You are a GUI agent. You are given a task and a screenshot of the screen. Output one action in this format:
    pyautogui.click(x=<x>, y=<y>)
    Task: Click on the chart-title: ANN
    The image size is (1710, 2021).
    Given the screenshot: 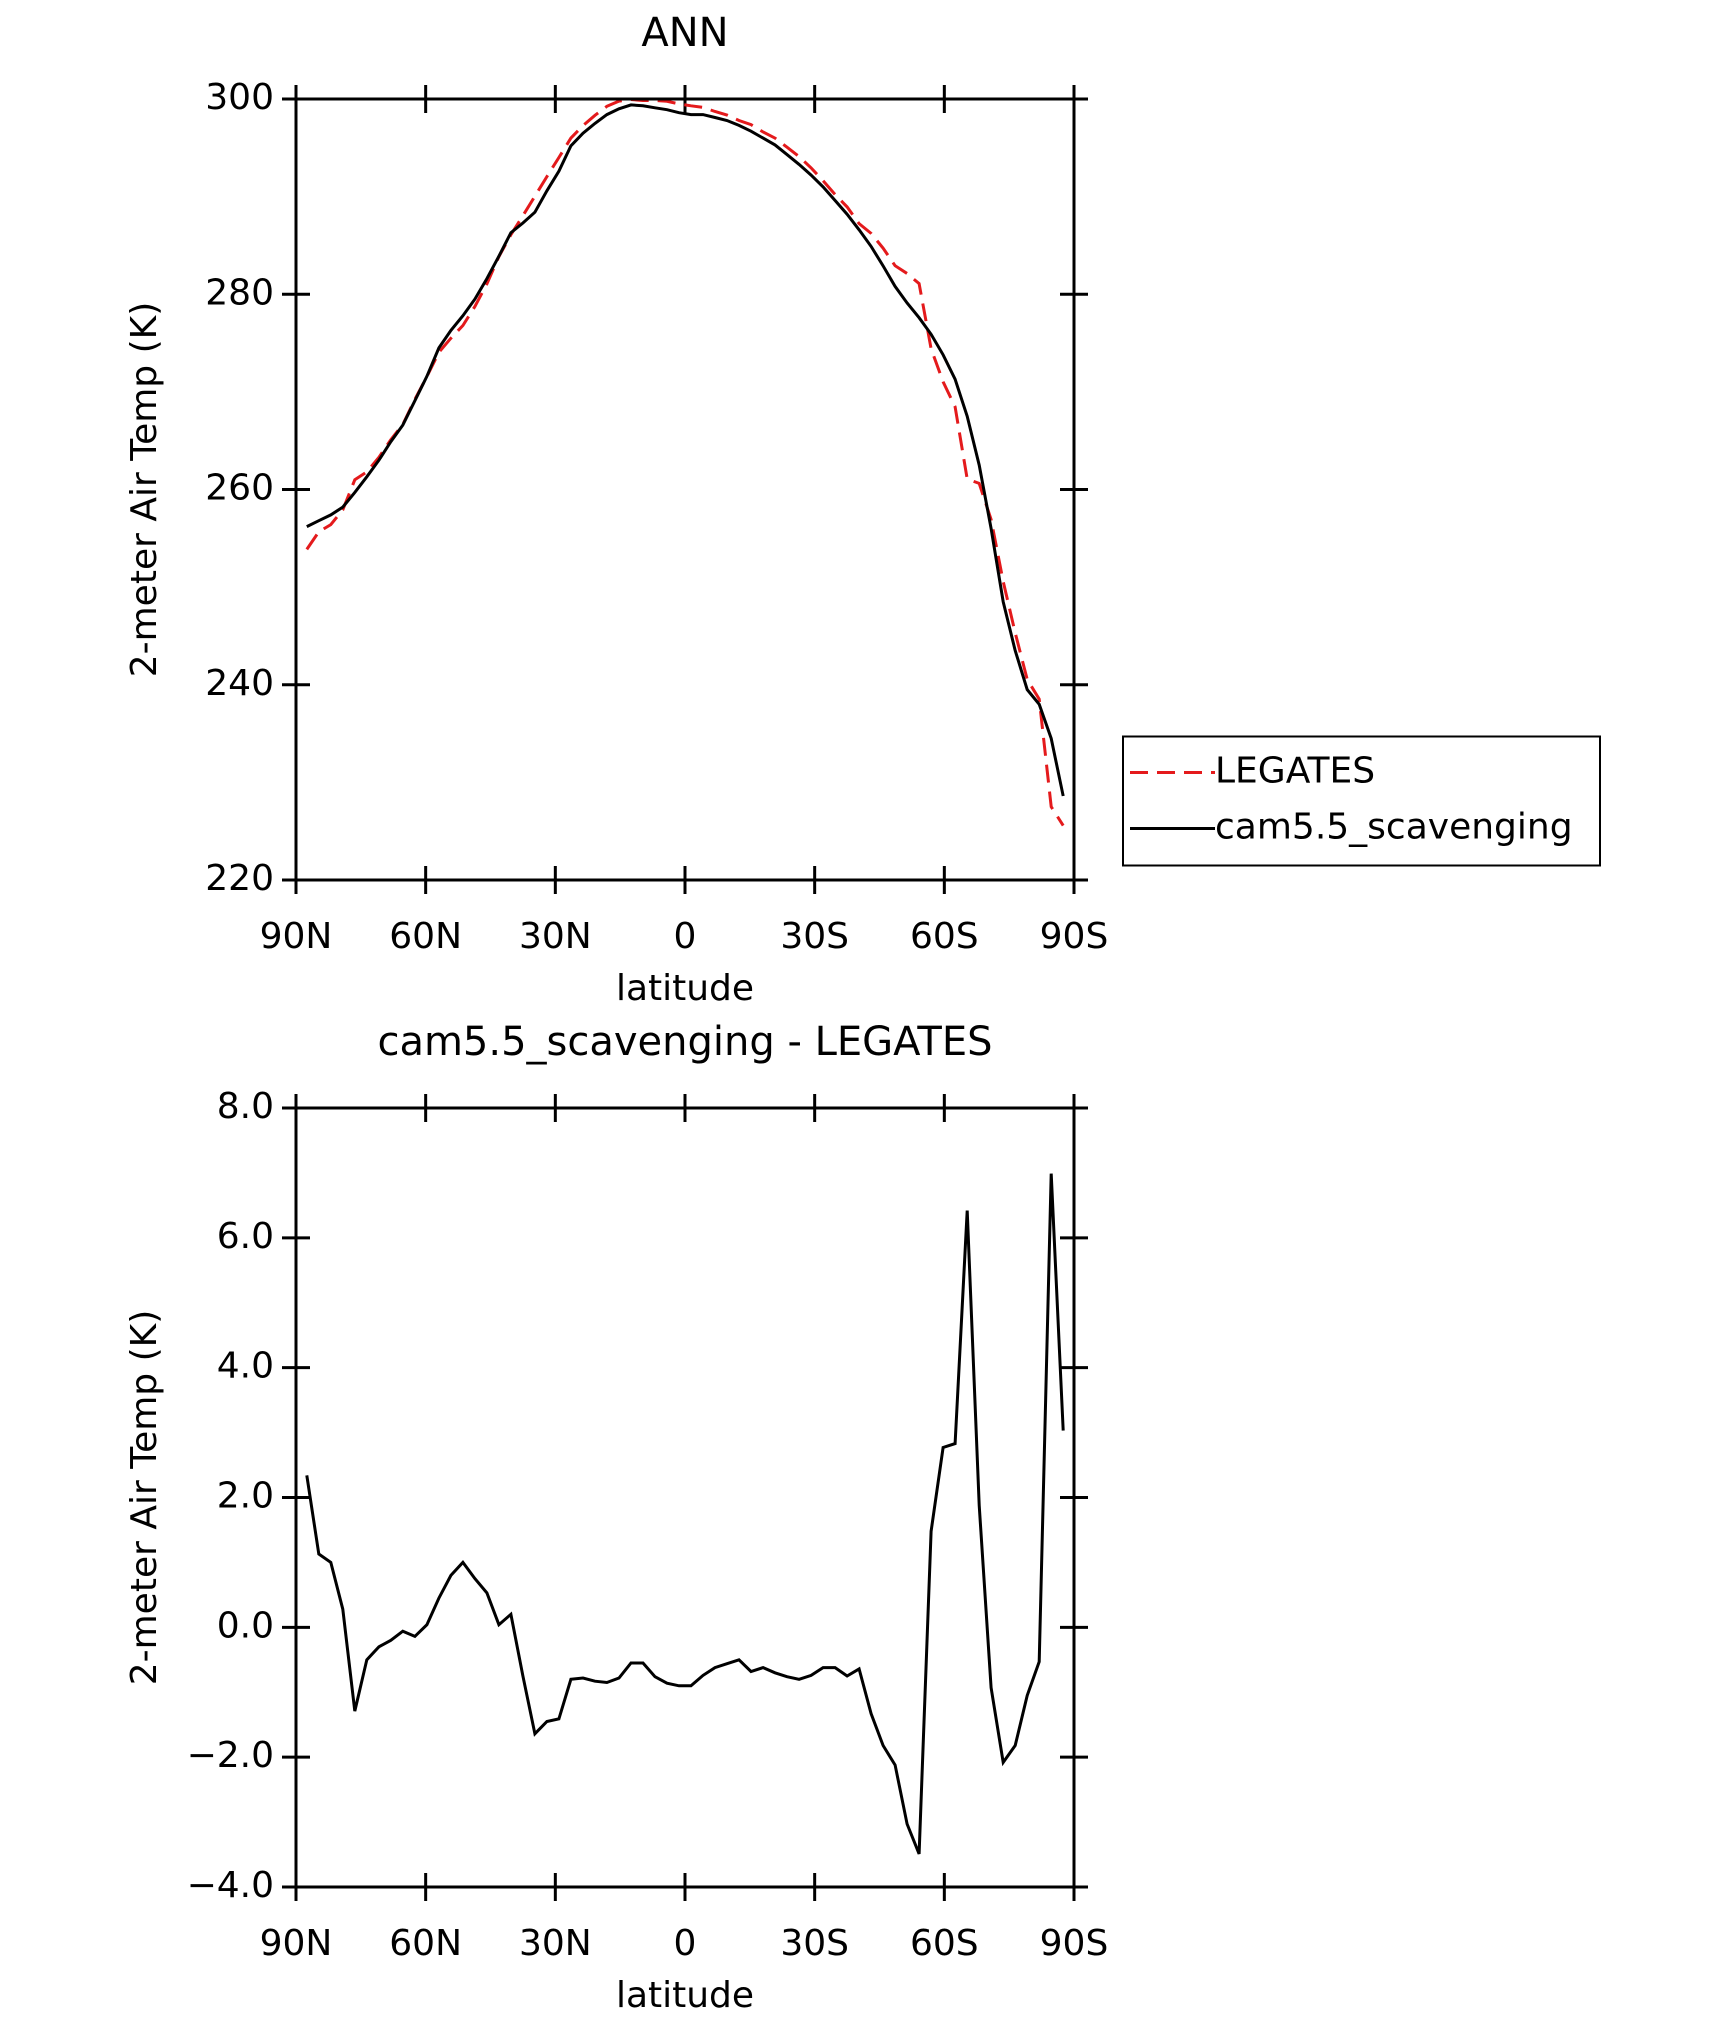 What is the action you would take?
    pyautogui.click(x=684, y=33)
    